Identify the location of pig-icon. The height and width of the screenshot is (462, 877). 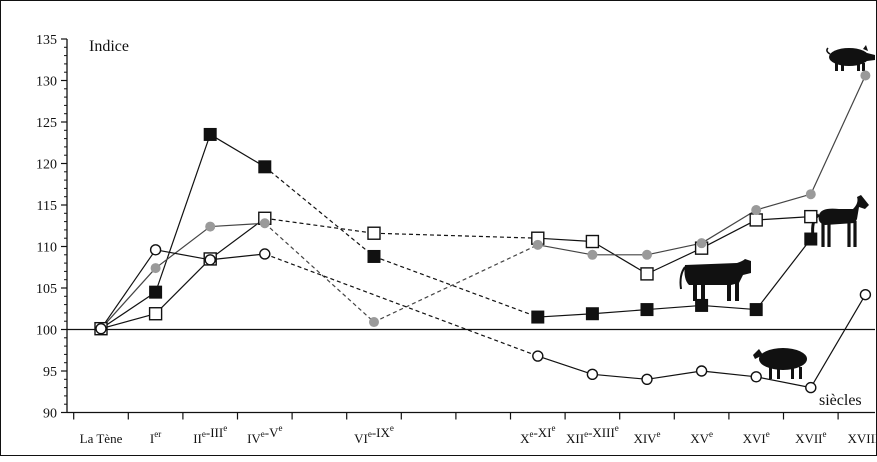
(850, 58).